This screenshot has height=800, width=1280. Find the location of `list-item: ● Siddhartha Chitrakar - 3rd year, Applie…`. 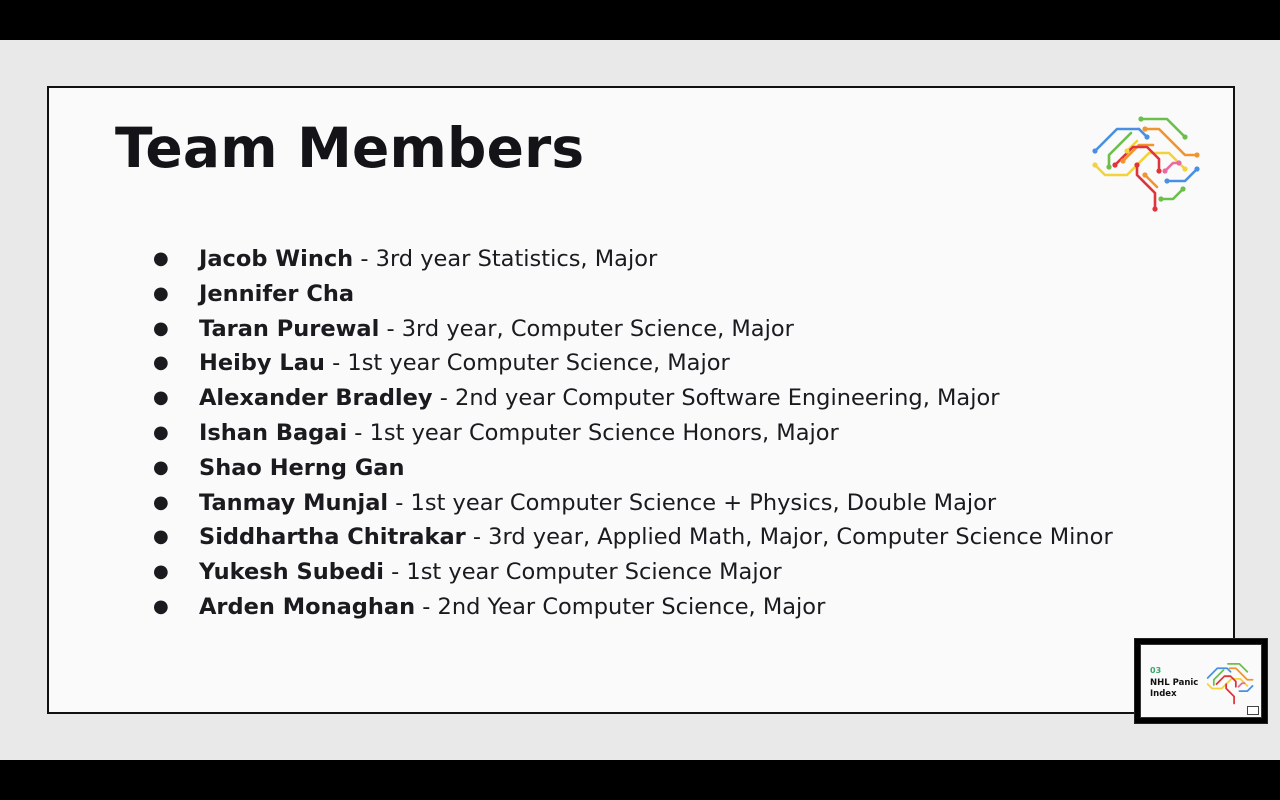

list-item: ● Siddhartha Chitrakar - 3rd year, Applie… is located at coordinates (649, 537).